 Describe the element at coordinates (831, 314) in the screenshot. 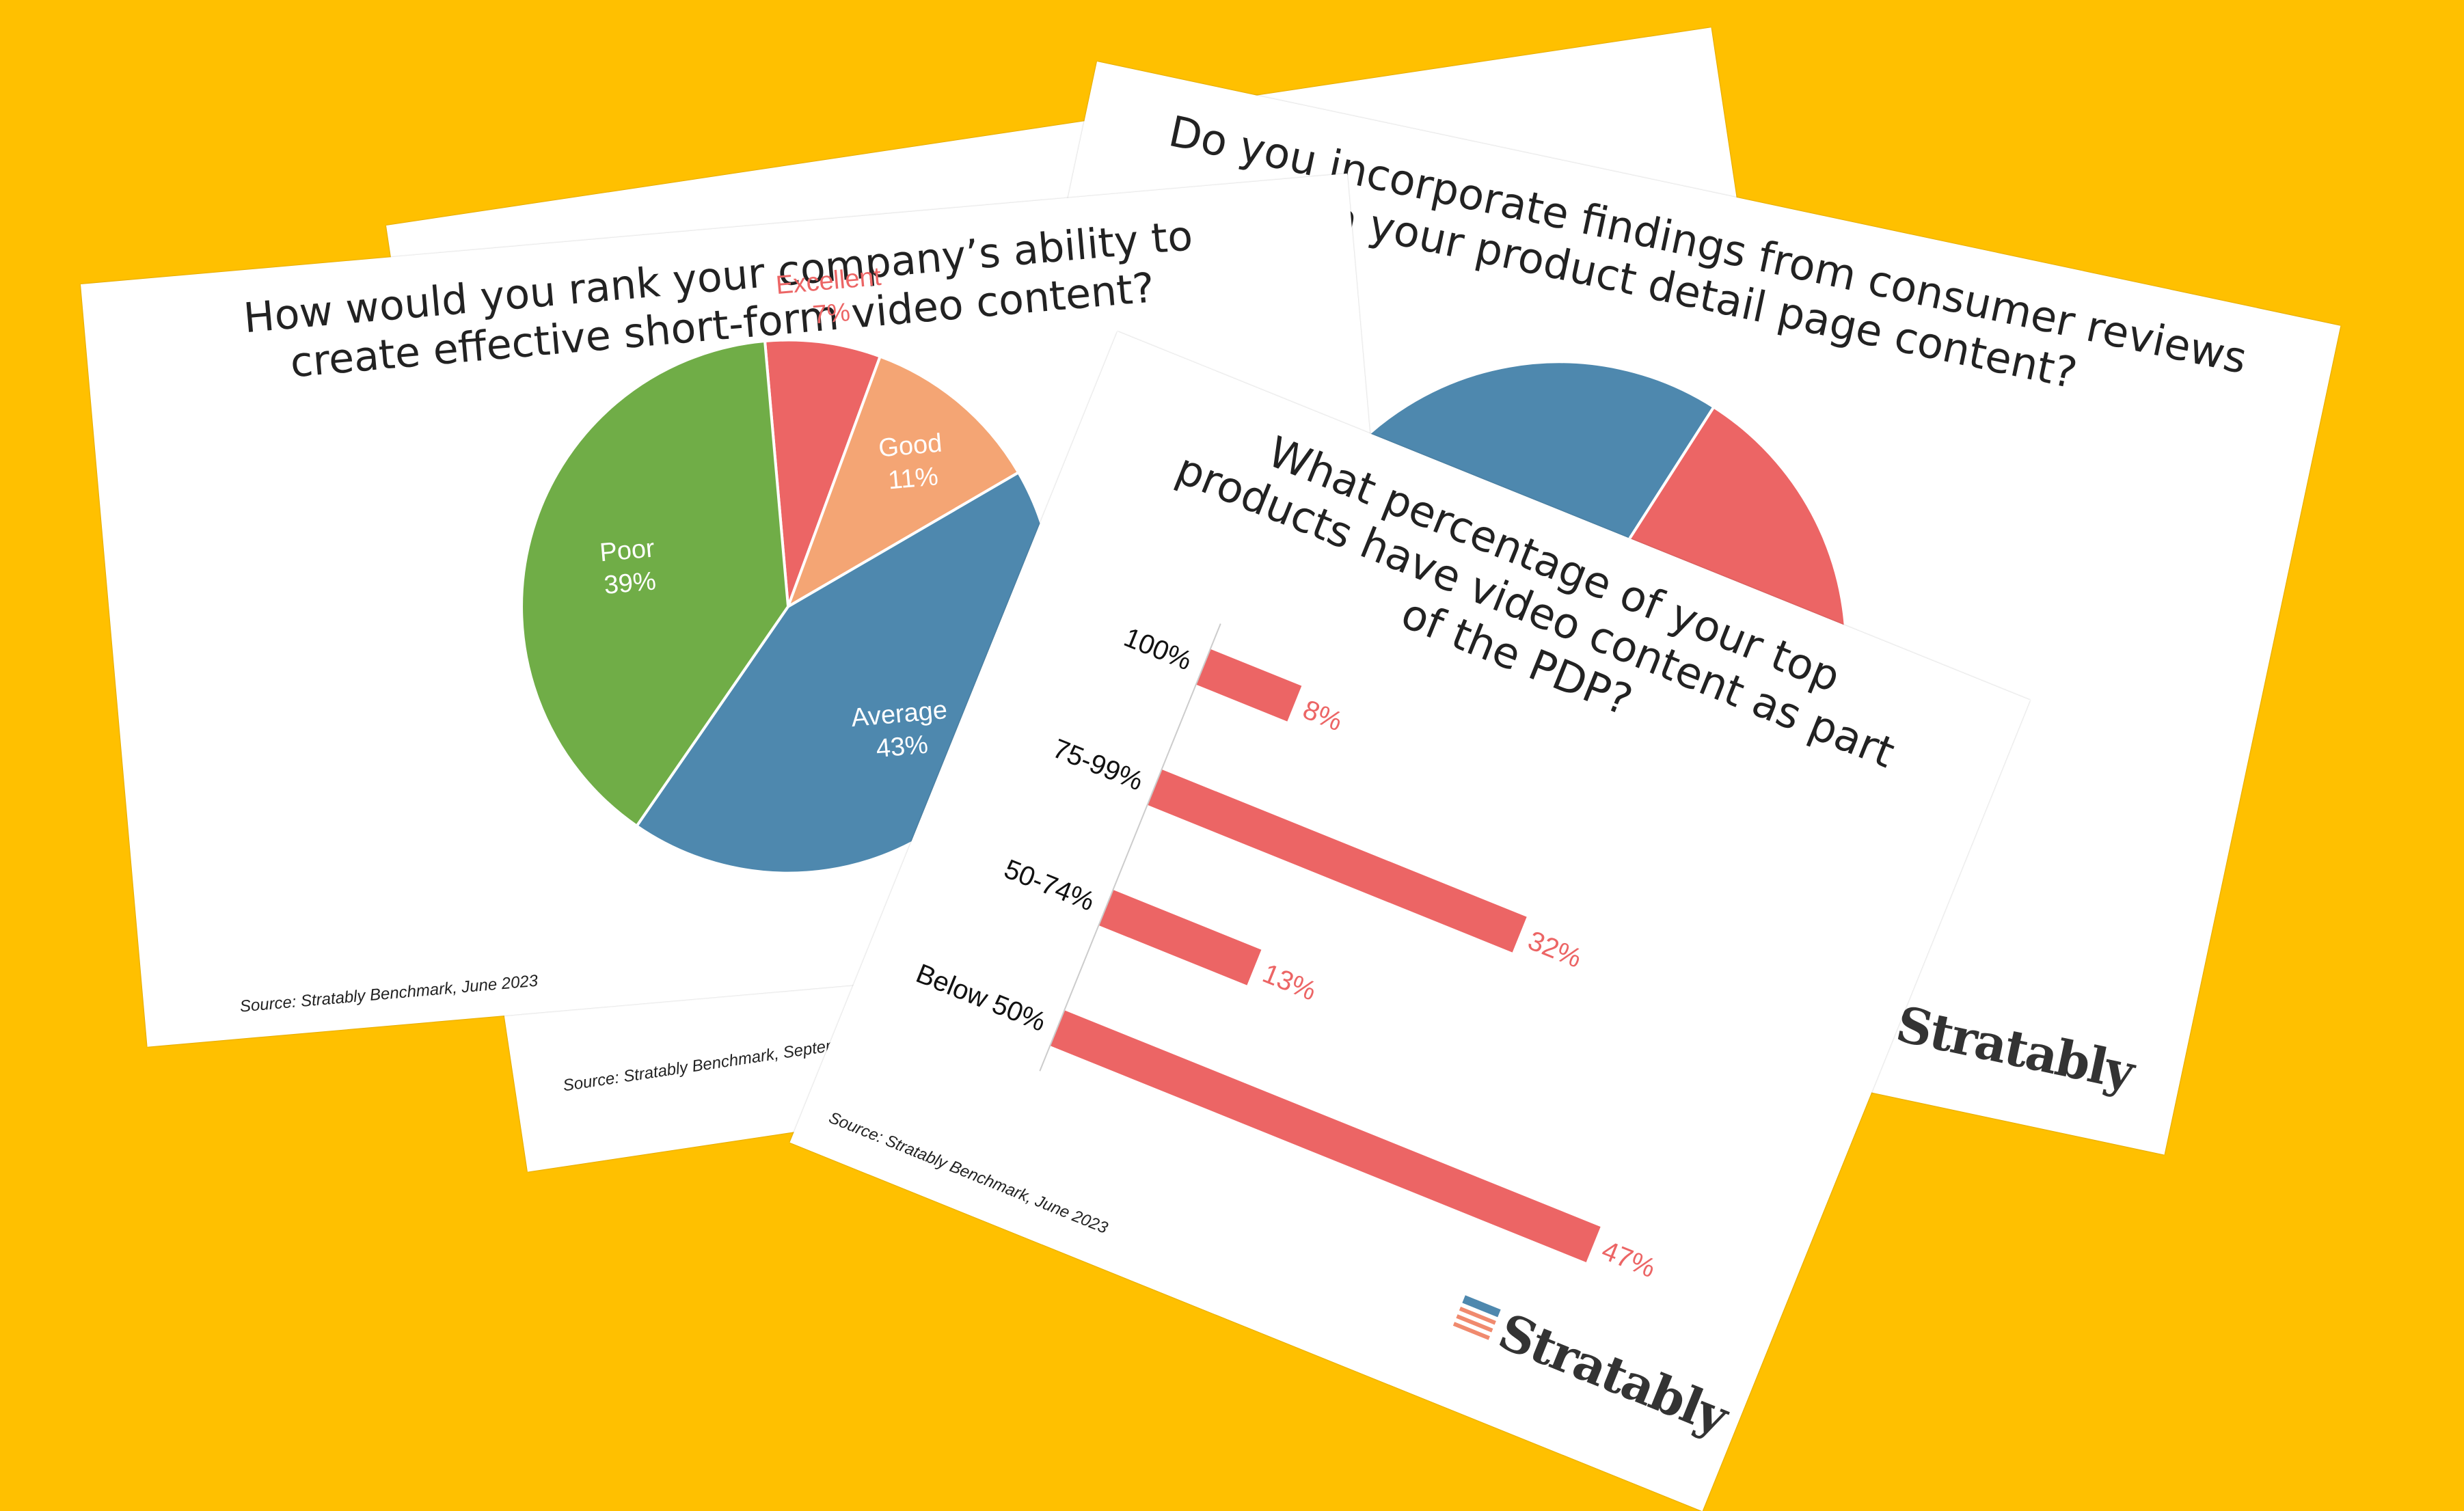

I see `pie-value-label: 7%` at that location.